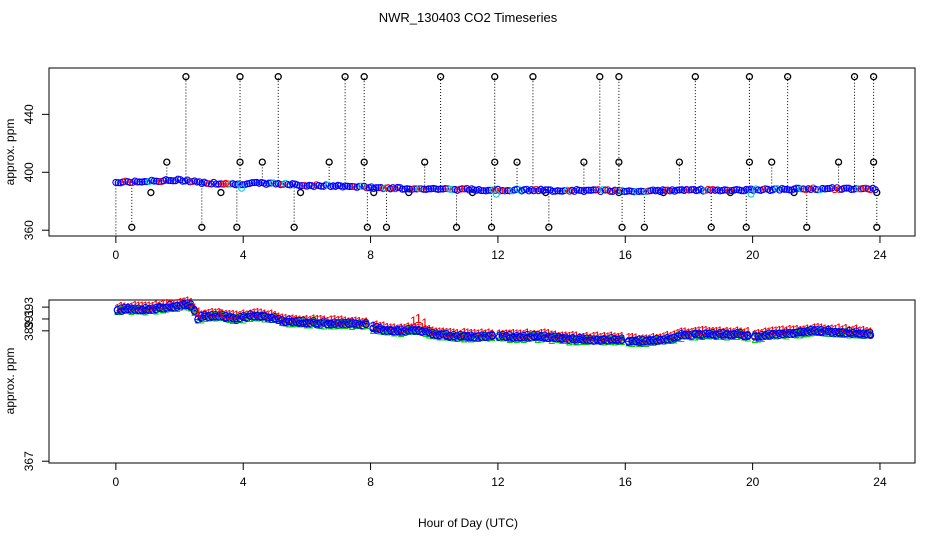 The height and width of the screenshot is (540, 936). What do you see at coordinates (370, 255) in the screenshot?
I see `x-tick-label: 8` at bounding box center [370, 255].